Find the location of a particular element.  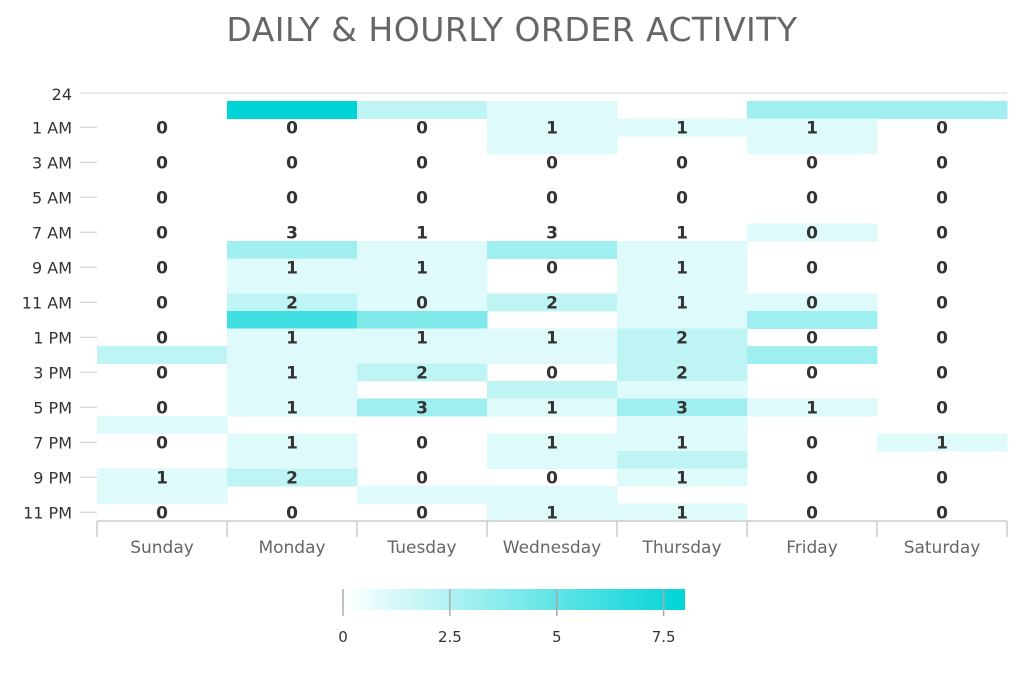

colorbar-tick-label: 0 is located at coordinates (343, 637).